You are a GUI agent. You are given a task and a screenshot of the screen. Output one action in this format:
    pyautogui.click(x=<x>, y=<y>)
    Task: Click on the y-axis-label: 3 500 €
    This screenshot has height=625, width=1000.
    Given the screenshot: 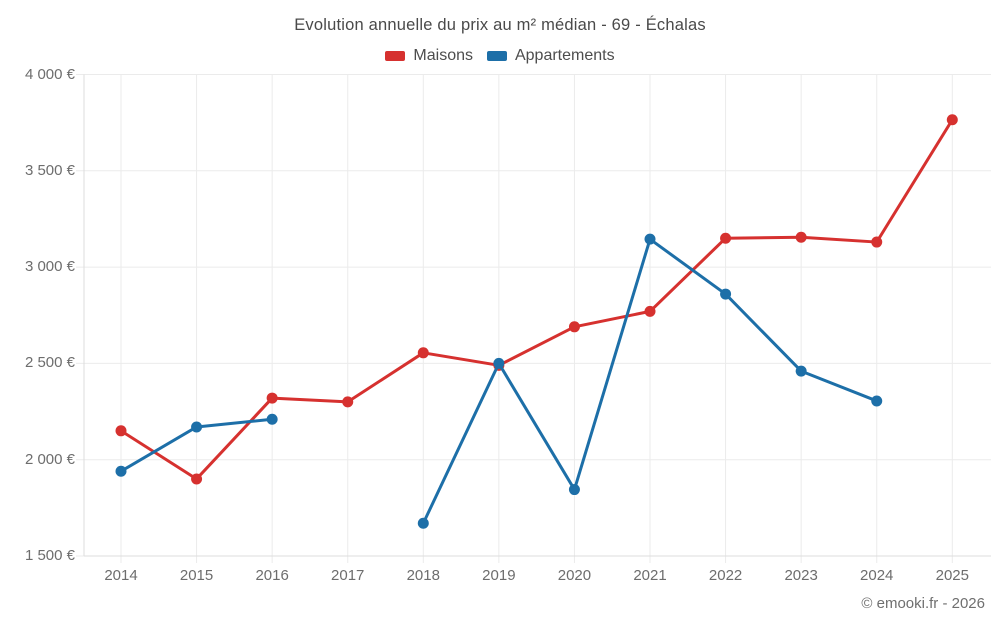 What is the action you would take?
    pyautogui.click(x=49, y=170)
    